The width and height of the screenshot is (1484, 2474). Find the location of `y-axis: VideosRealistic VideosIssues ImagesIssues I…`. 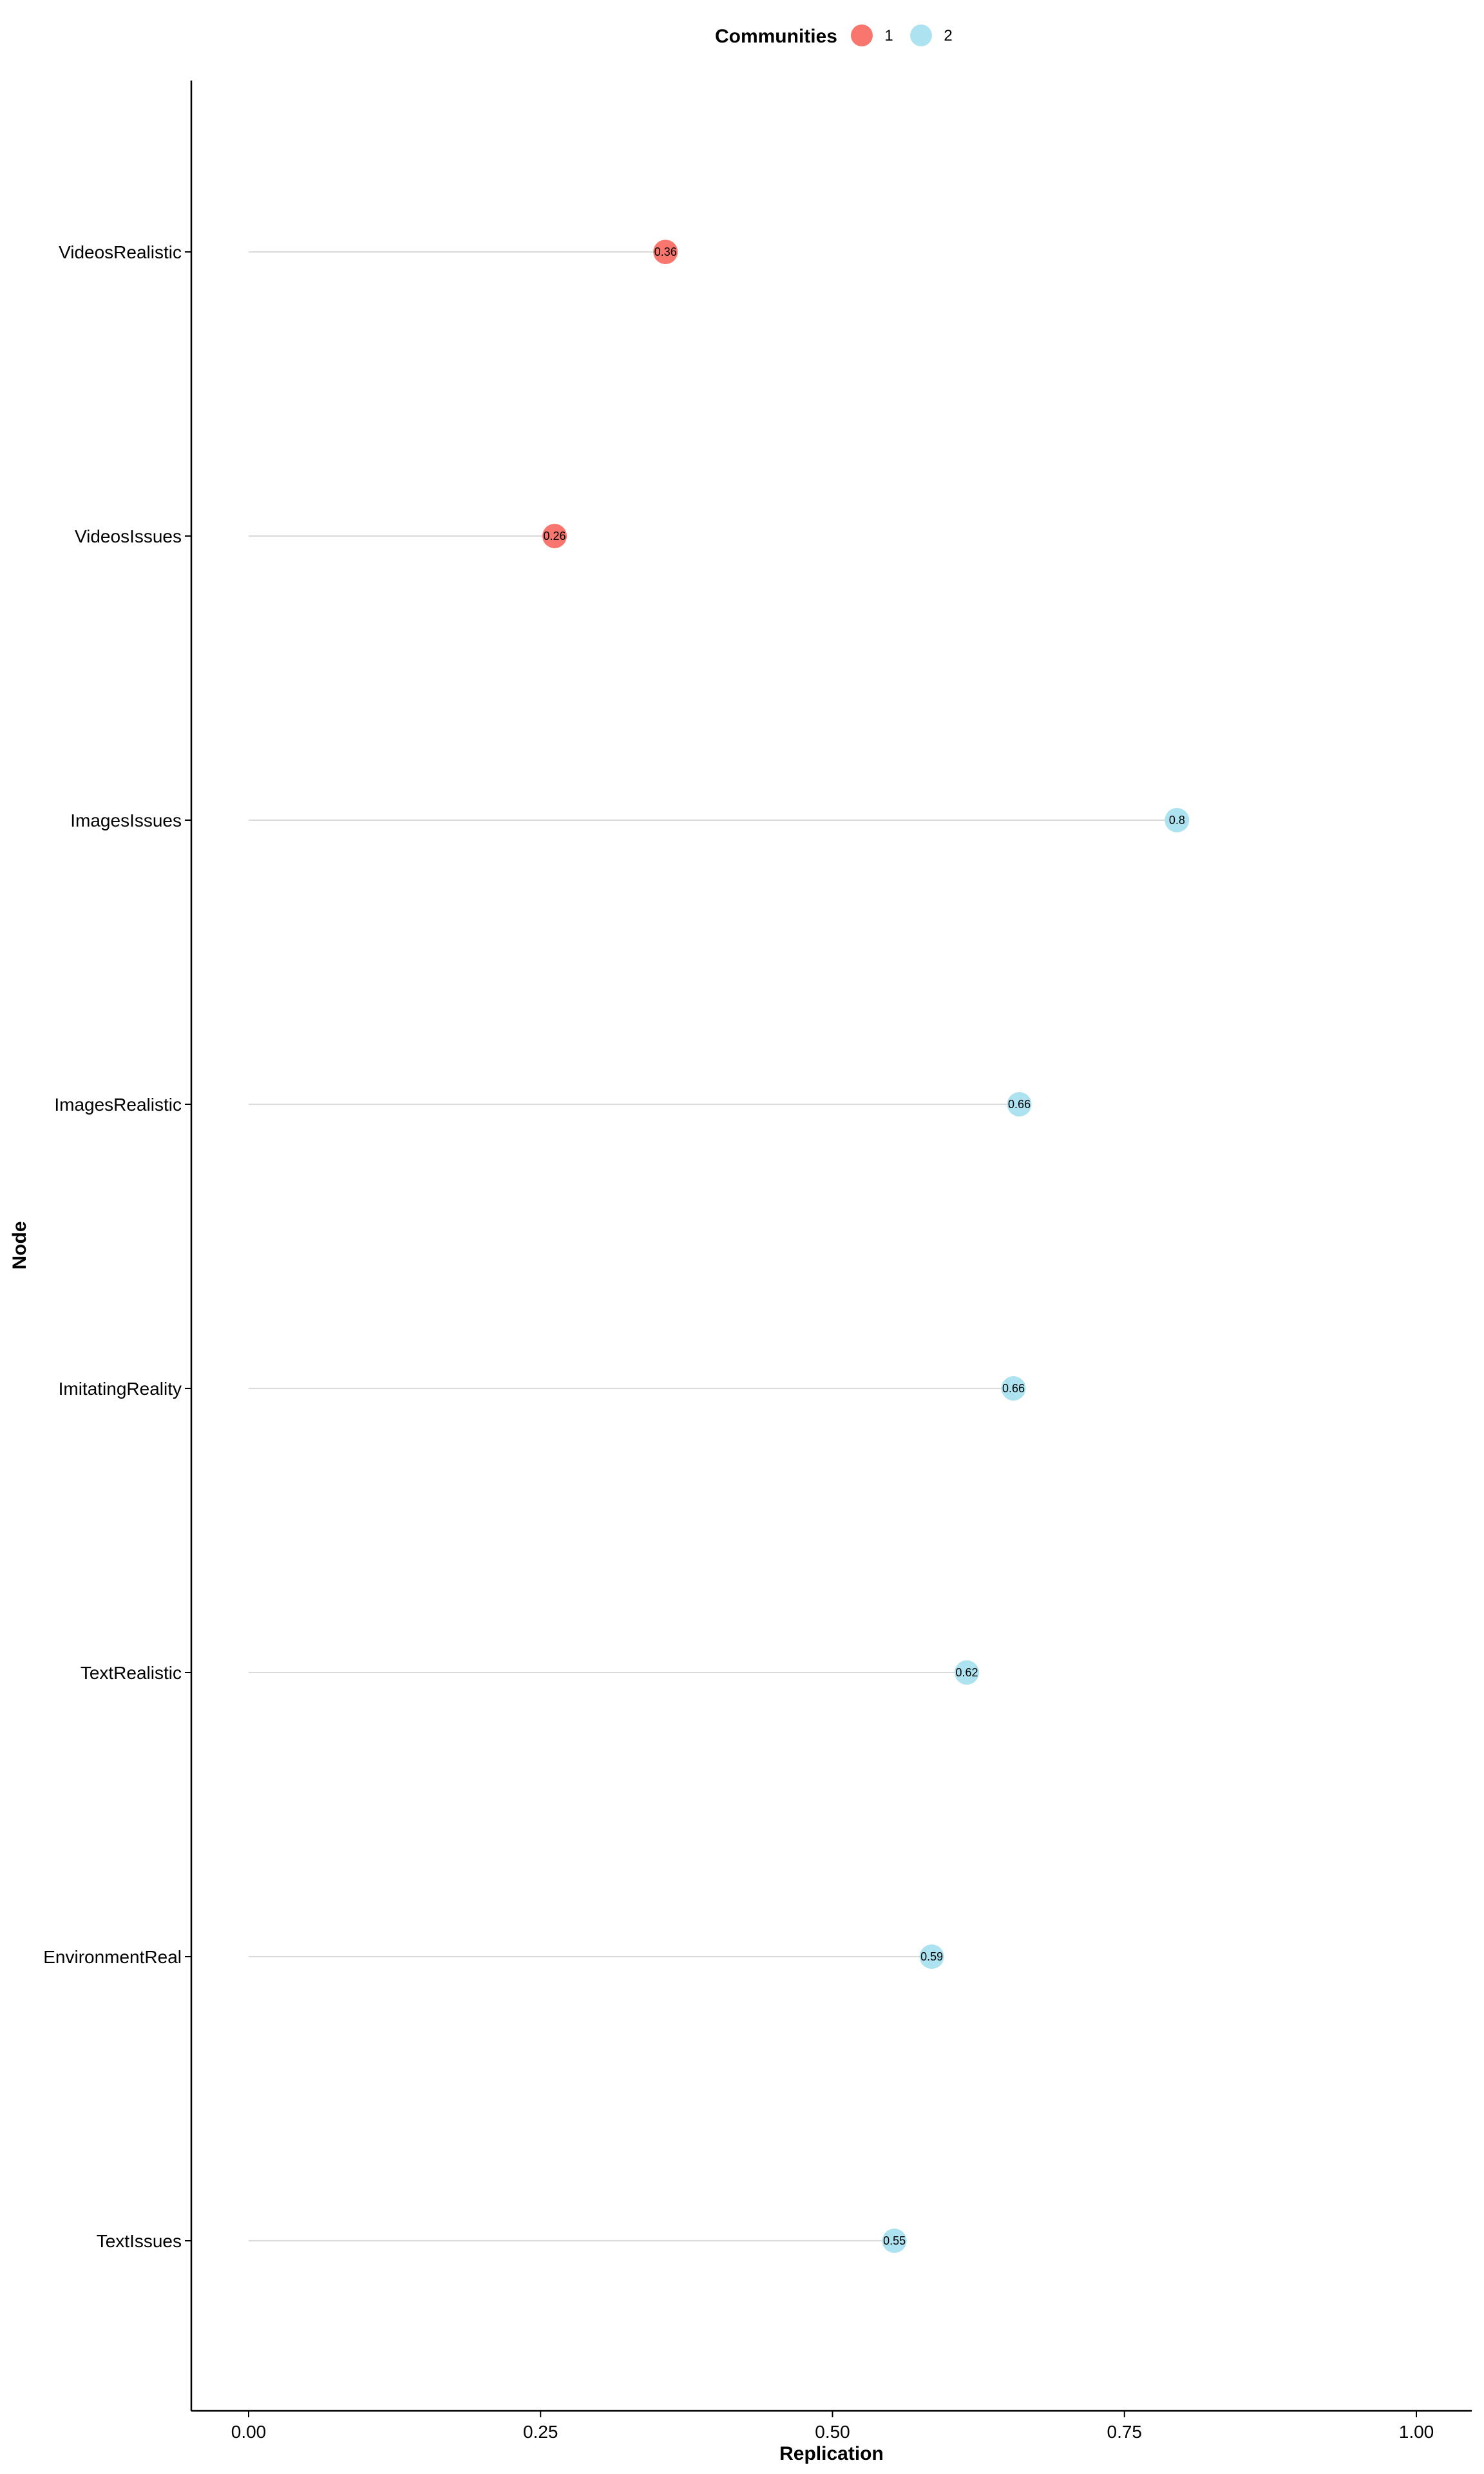

y-axis: VideosRealistic VideosIssues ImagesIssues I… is located at coordinates (118, 1246).